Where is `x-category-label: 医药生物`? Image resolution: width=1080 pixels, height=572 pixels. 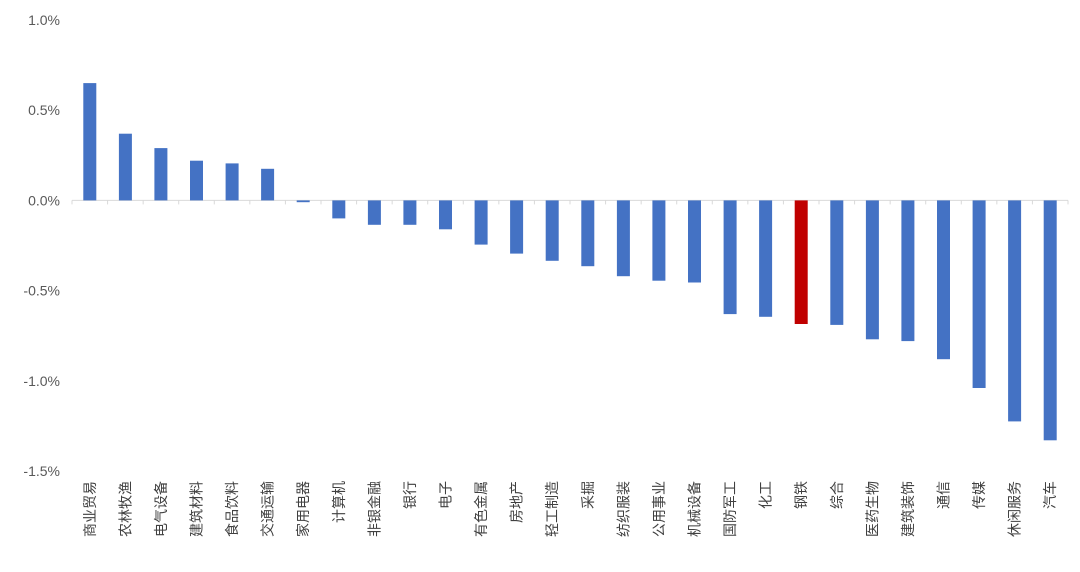 x-category-label: 医药生物 is located at coordinates (873, 509).